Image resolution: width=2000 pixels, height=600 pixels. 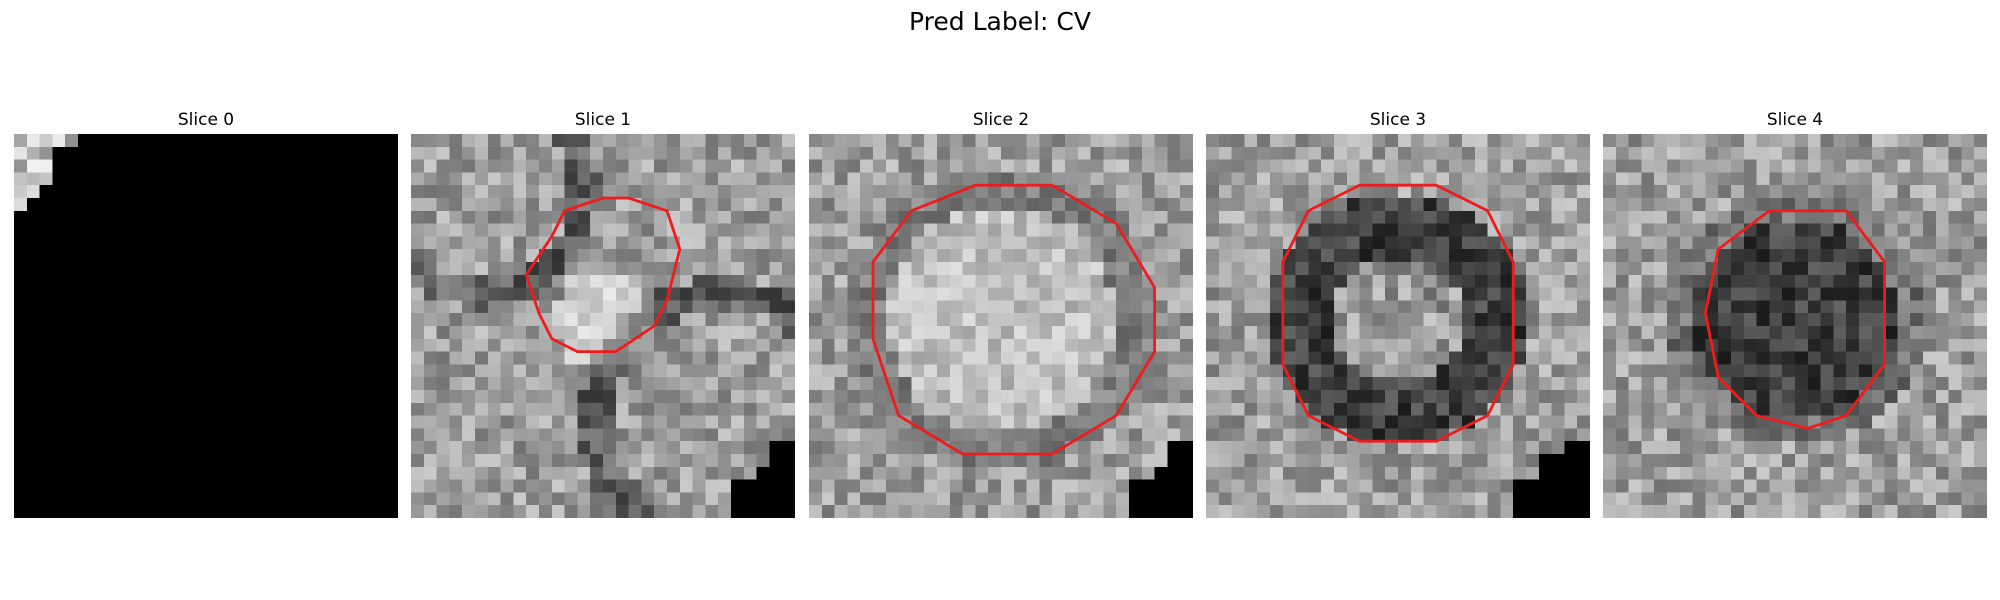 What do you see at coordinates (1398, 120) in the screenshot?
I see `slice-title-3: Slice 3` at bounding box center [1398, 120].